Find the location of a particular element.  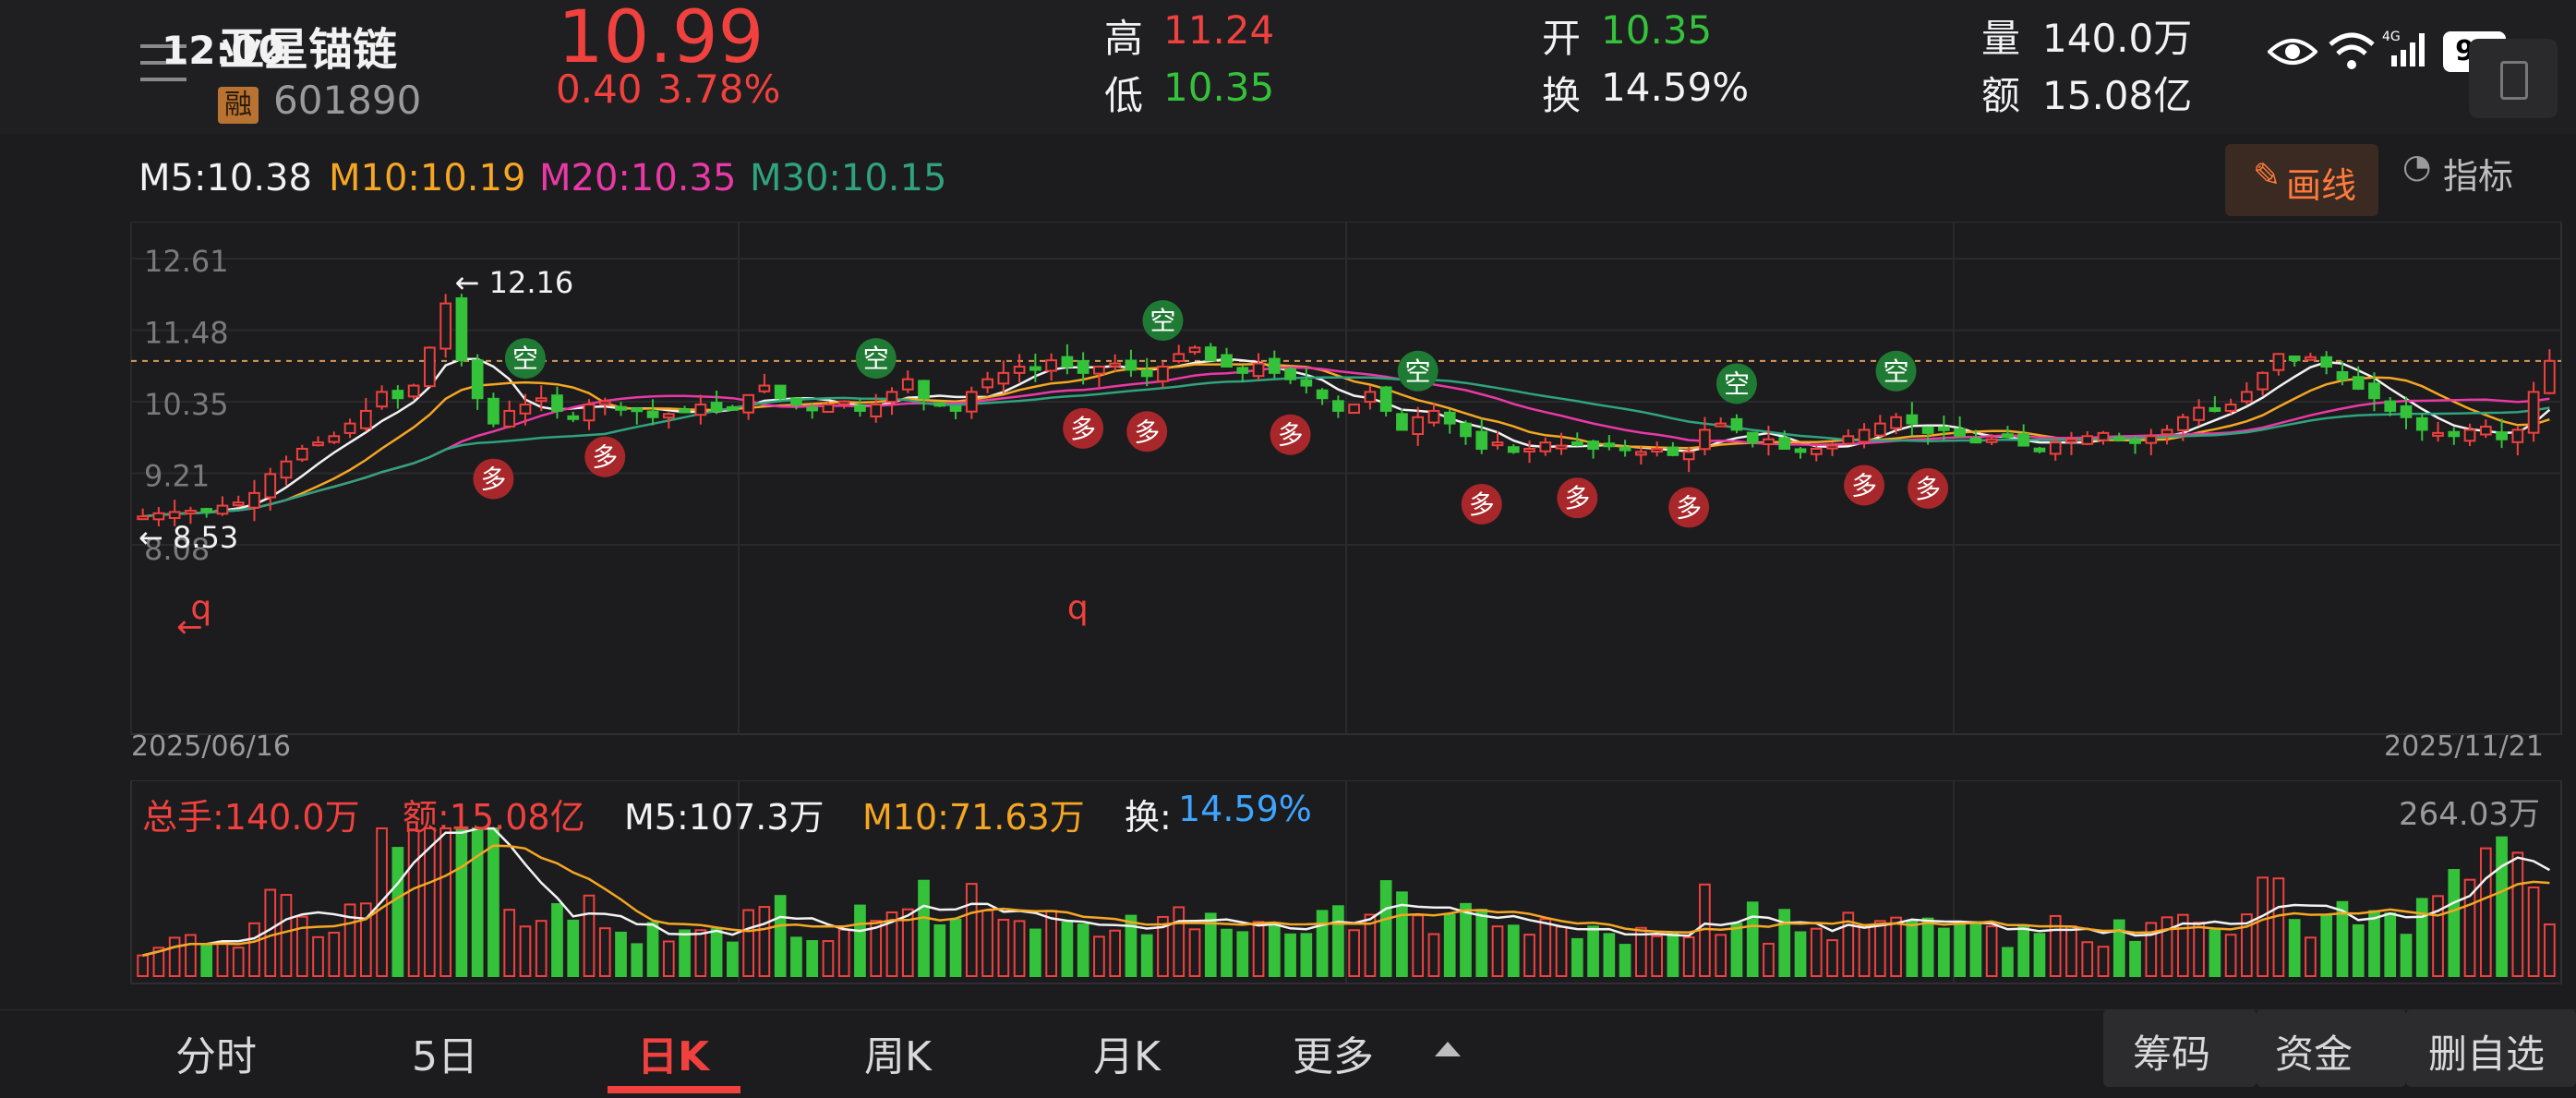

indicator-button: ◔ 指标 is located at coordinates (2471, 175).